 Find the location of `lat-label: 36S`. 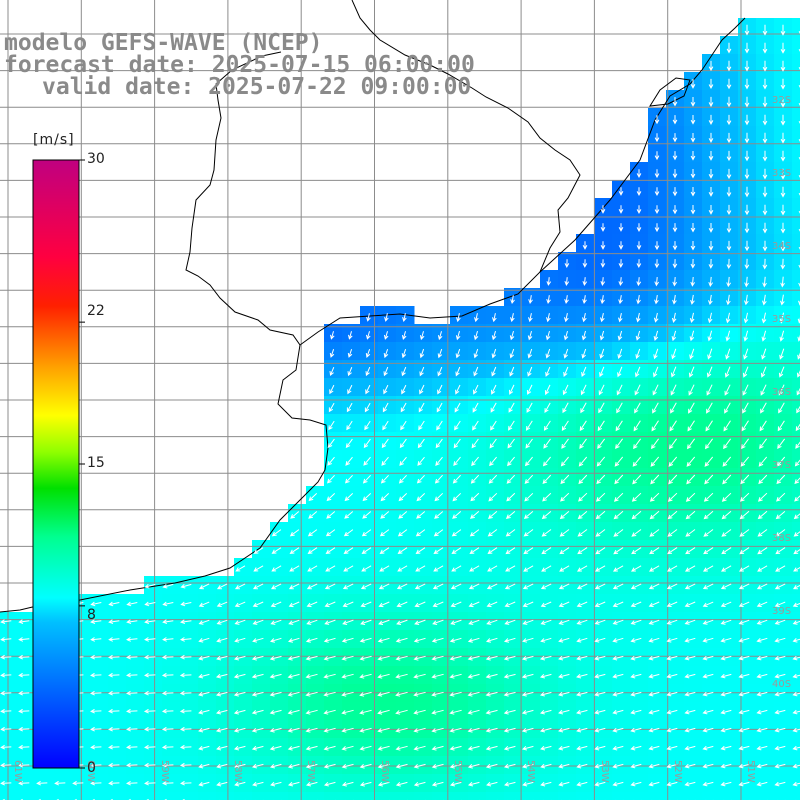

lat-label: 36S is located at coordinates (781, 392).